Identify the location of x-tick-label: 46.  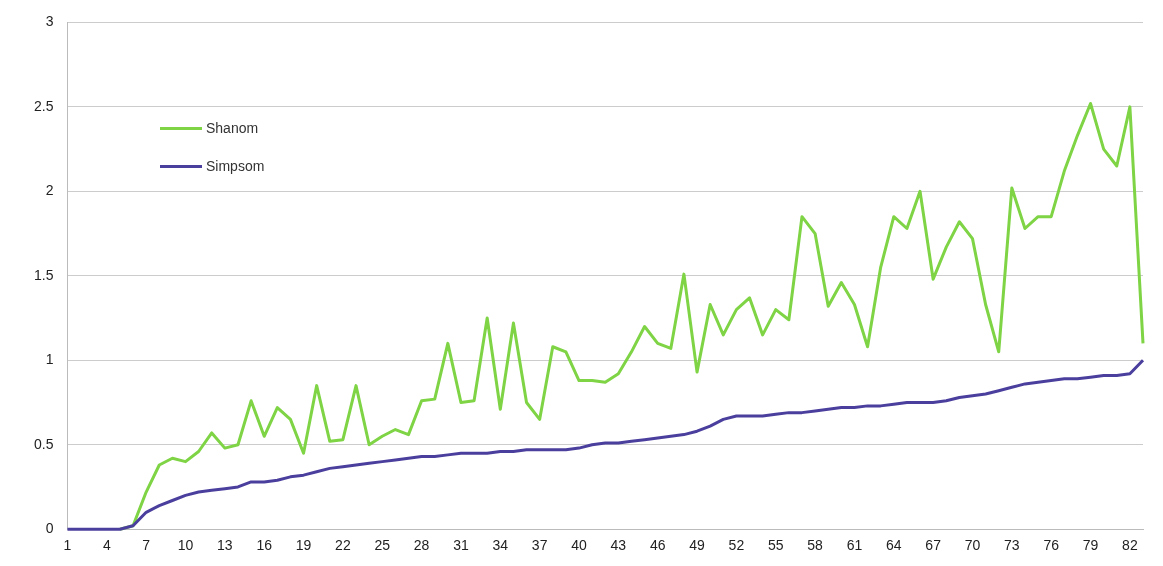
(657, 545).